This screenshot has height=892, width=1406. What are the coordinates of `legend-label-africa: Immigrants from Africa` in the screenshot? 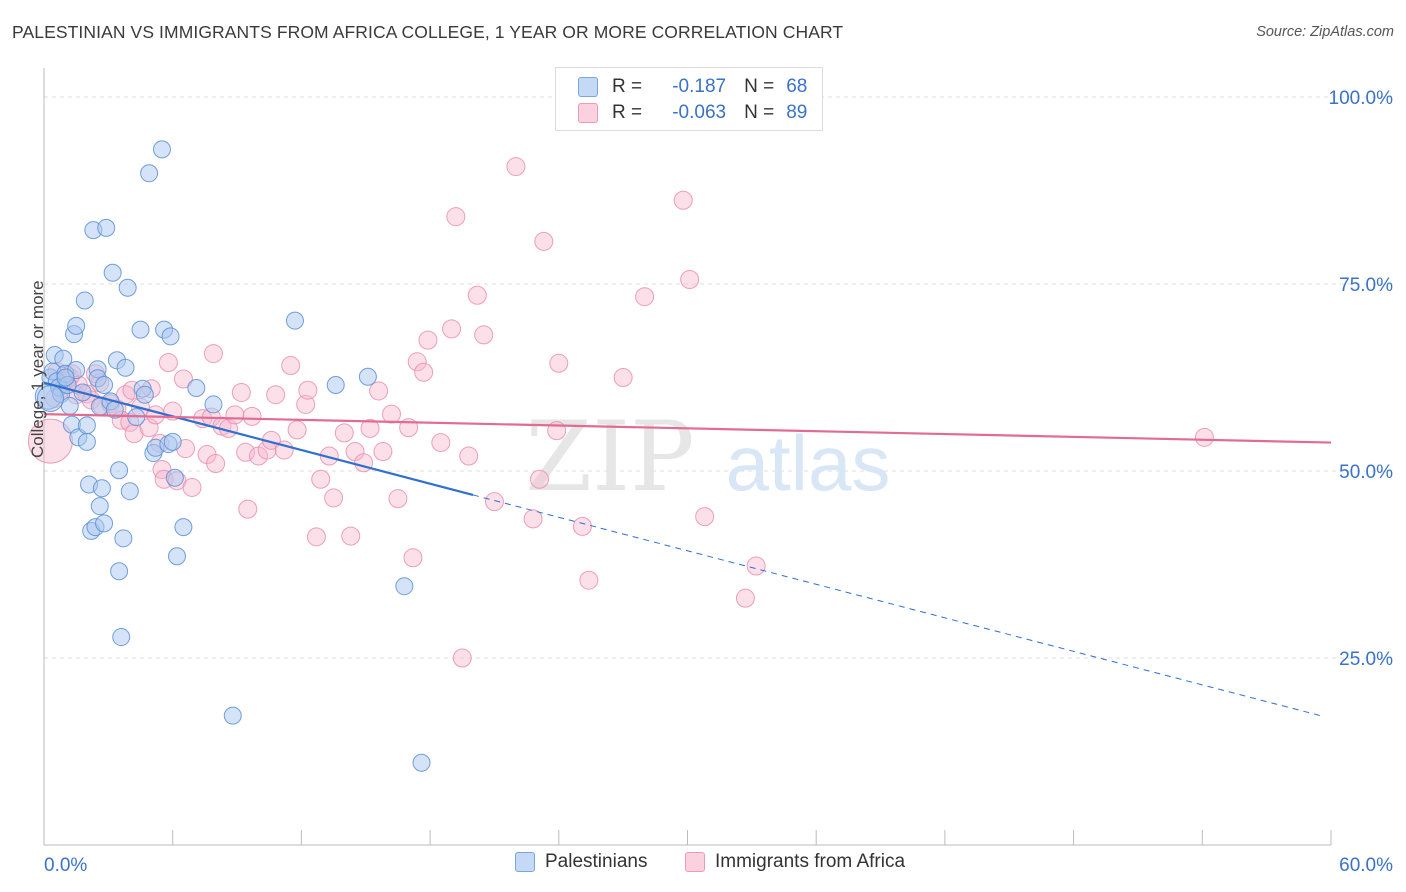 It's located at (810, 861).